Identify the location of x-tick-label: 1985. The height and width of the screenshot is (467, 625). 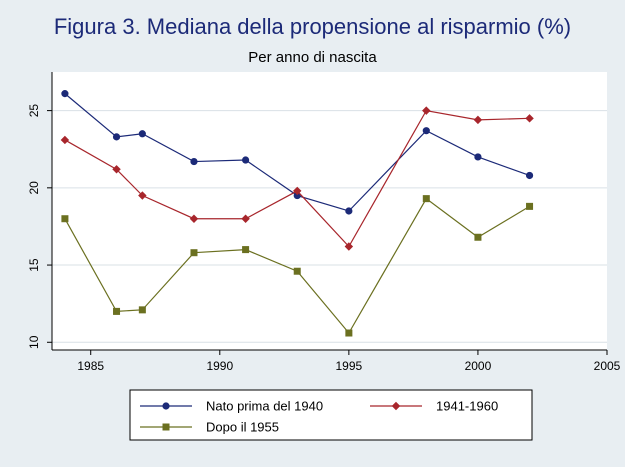
(90, 366).